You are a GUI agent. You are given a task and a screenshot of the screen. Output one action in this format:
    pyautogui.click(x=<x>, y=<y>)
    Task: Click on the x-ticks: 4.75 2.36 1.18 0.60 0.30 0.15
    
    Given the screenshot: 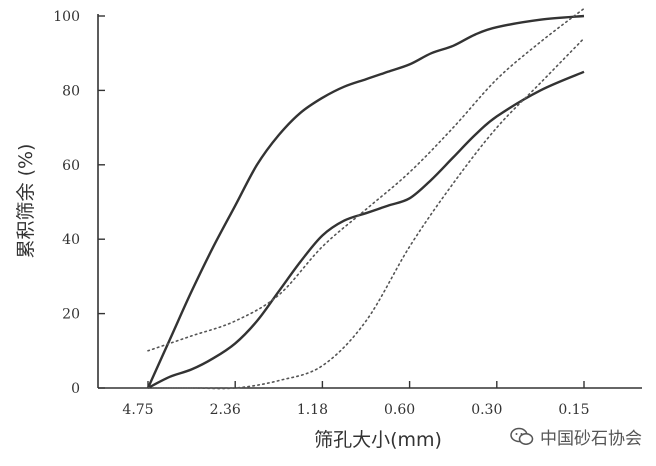 What is the action you would take?
    pyautogui.click(x=356, y=399)
    